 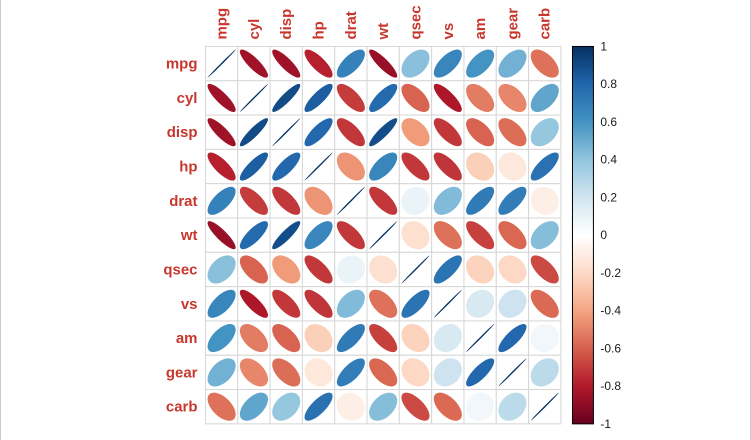 What do you see at coordinates (351, 25) in the screenshot?
I see `col-label-drat: drat` at bounding box center [351, 25].